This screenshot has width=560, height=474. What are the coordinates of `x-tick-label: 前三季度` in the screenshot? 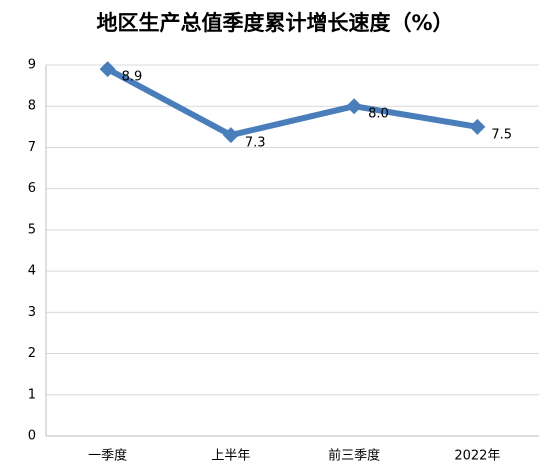 It's located at (354, 456).